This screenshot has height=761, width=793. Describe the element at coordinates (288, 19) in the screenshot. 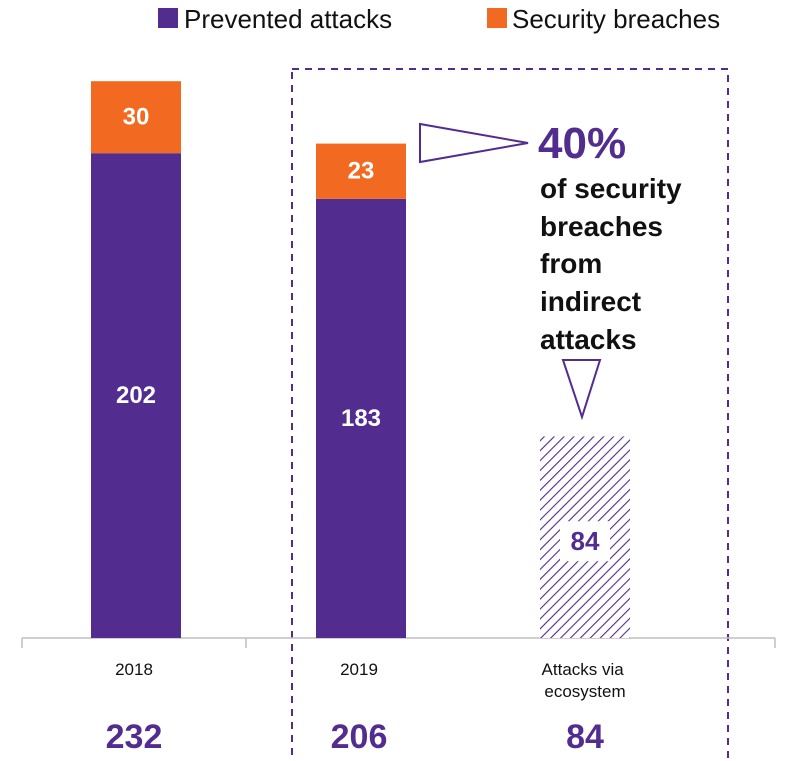

I see `legend-label-prevented: Prevented attacks` at that location.